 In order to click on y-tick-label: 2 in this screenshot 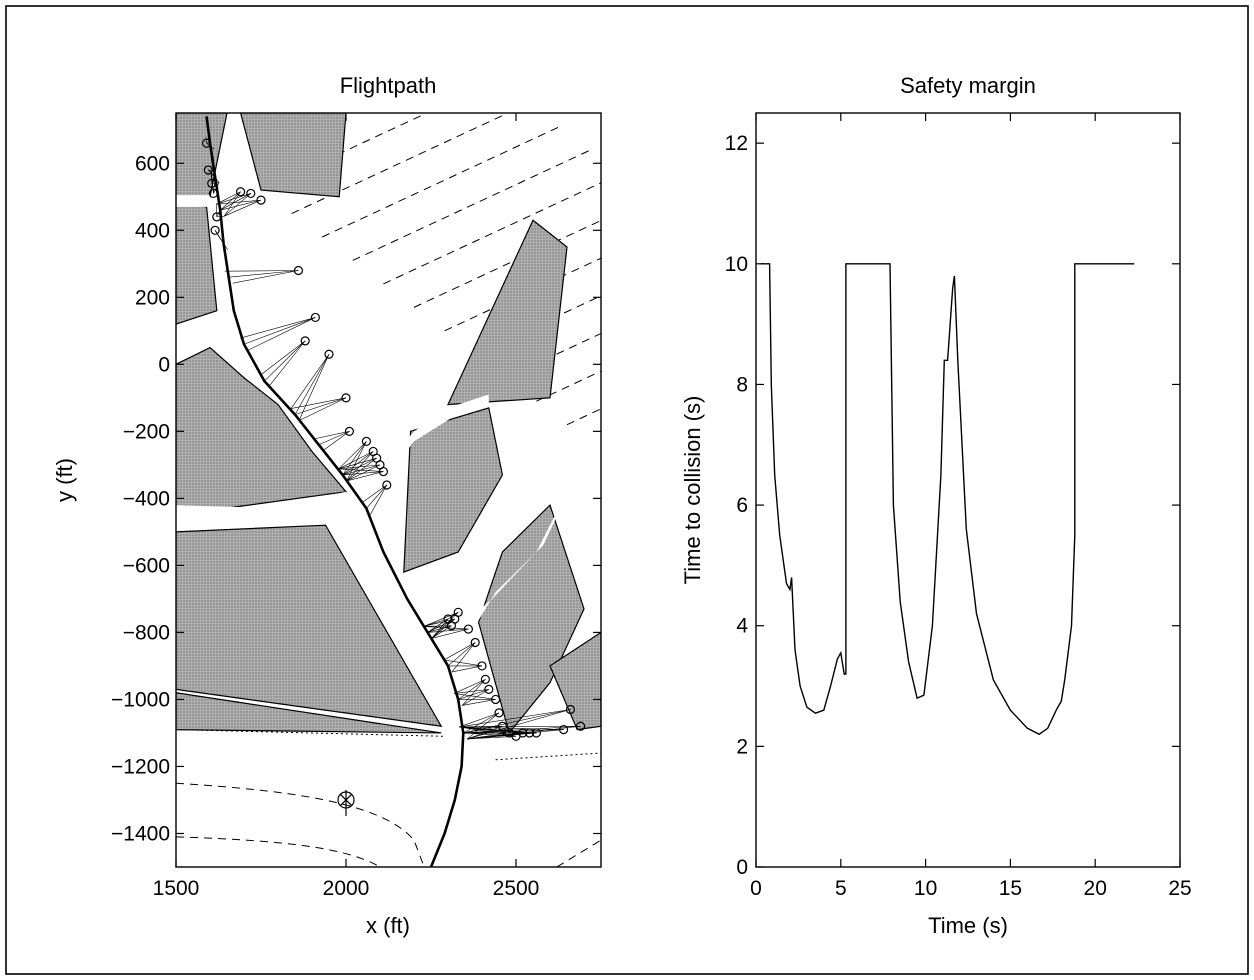, I will do `click(742, 746)`.